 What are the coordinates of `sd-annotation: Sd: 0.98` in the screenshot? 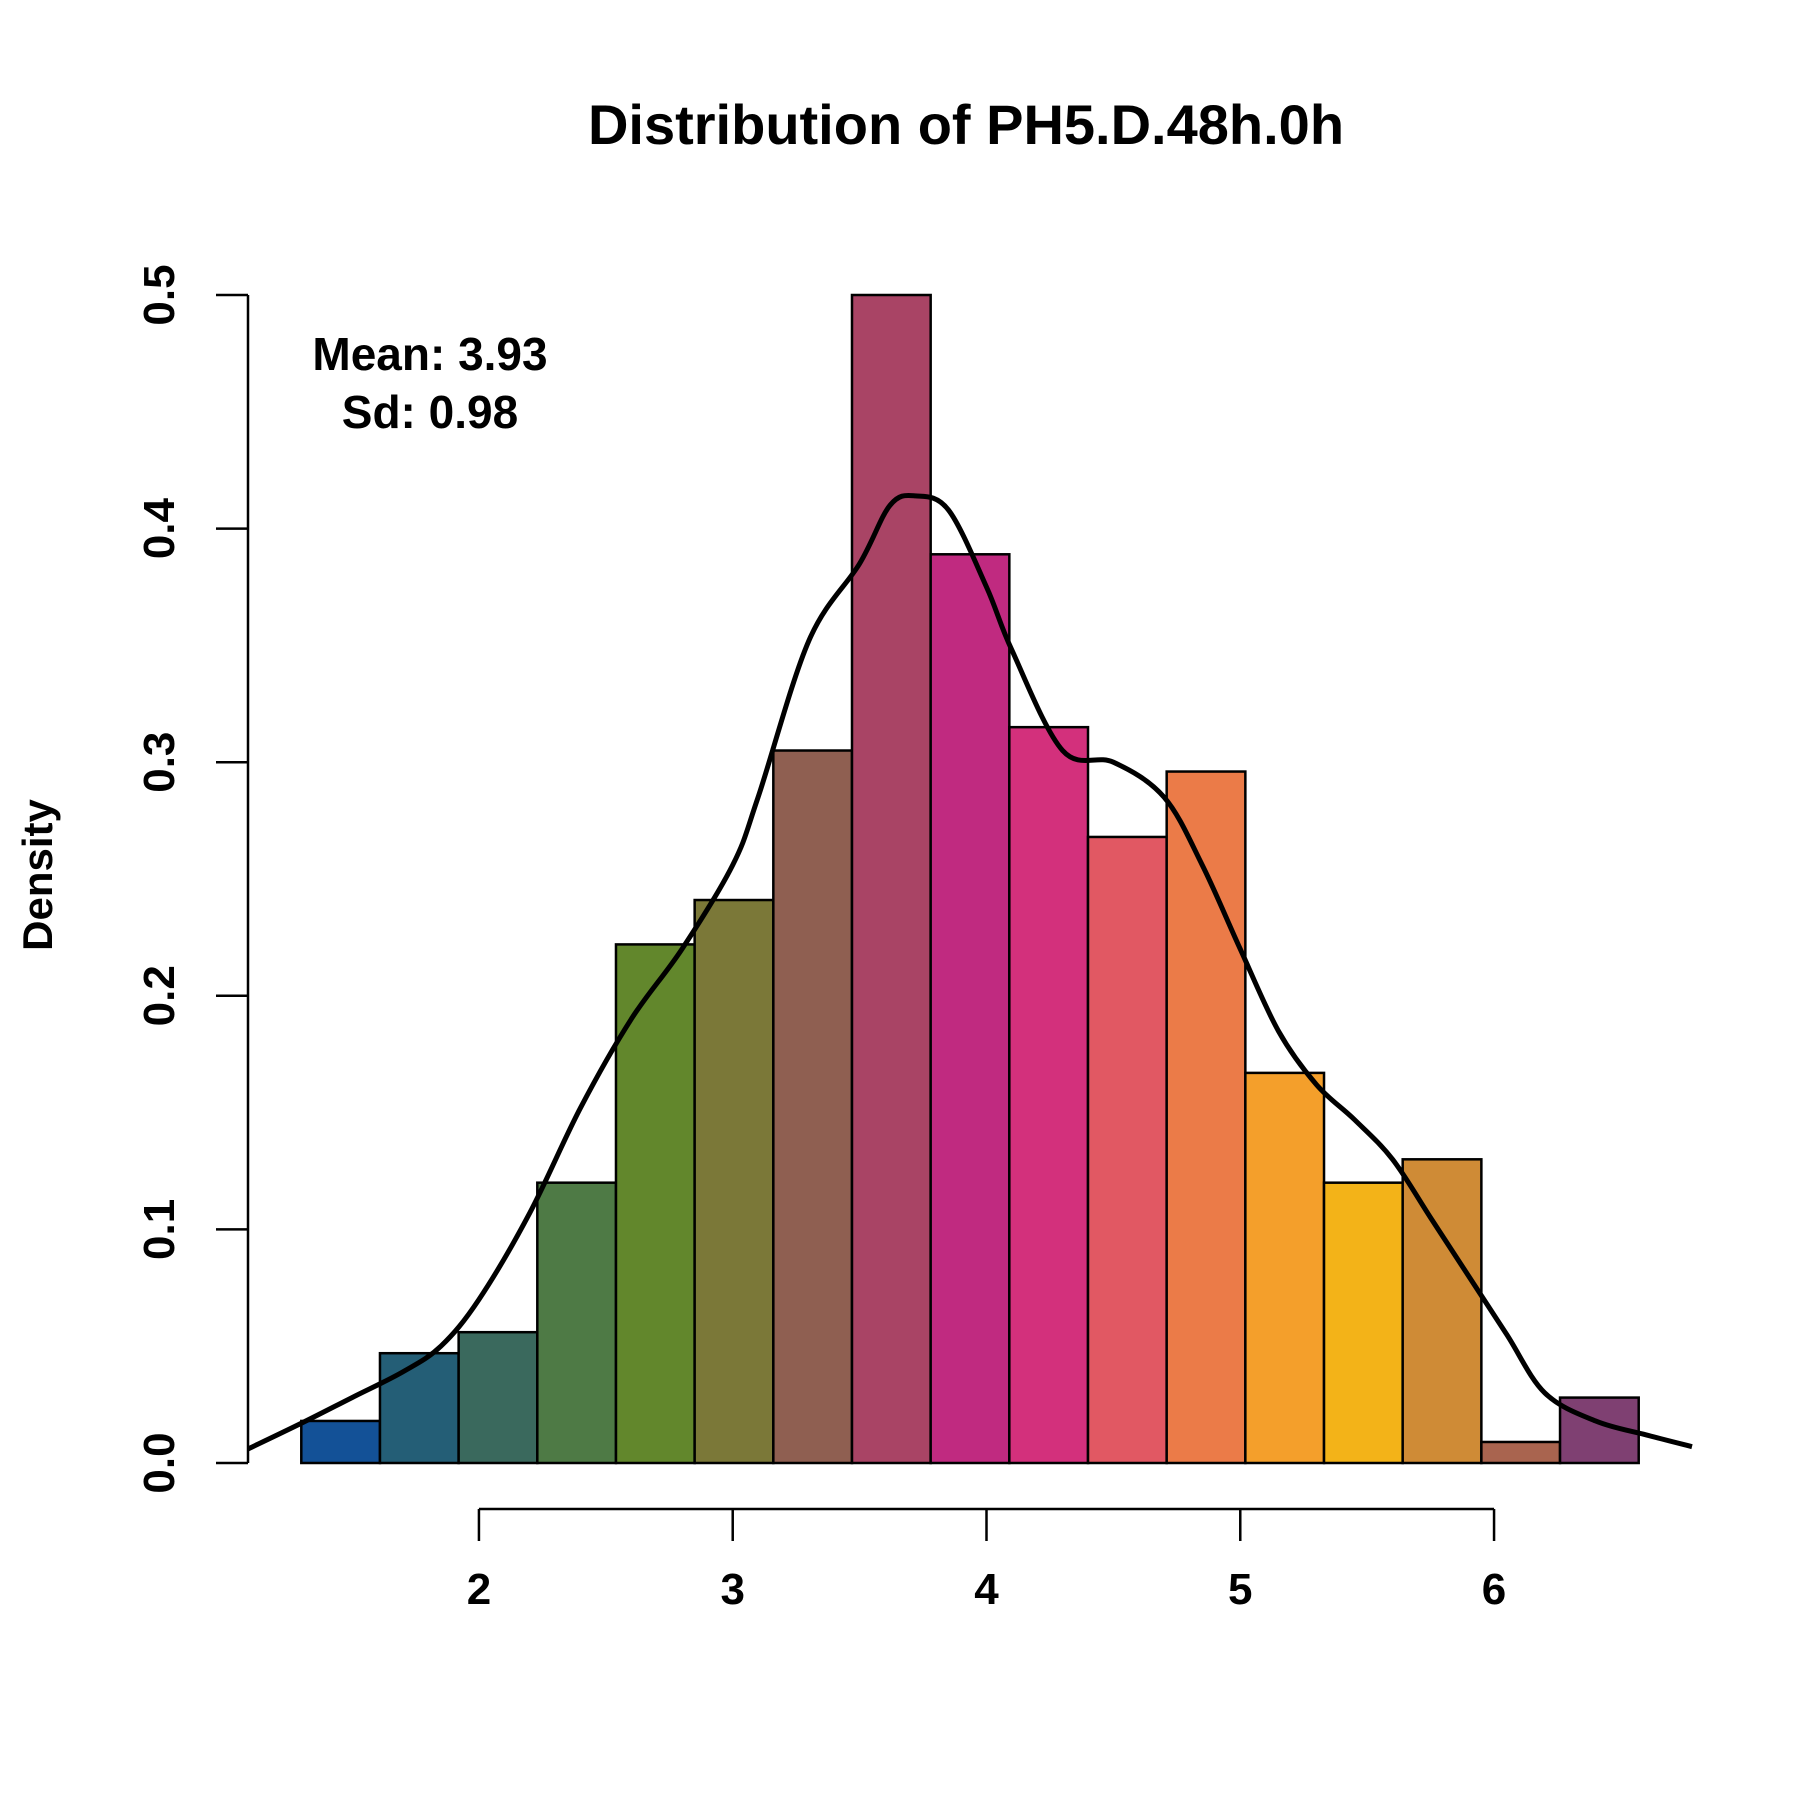 It's located at (430, 412).